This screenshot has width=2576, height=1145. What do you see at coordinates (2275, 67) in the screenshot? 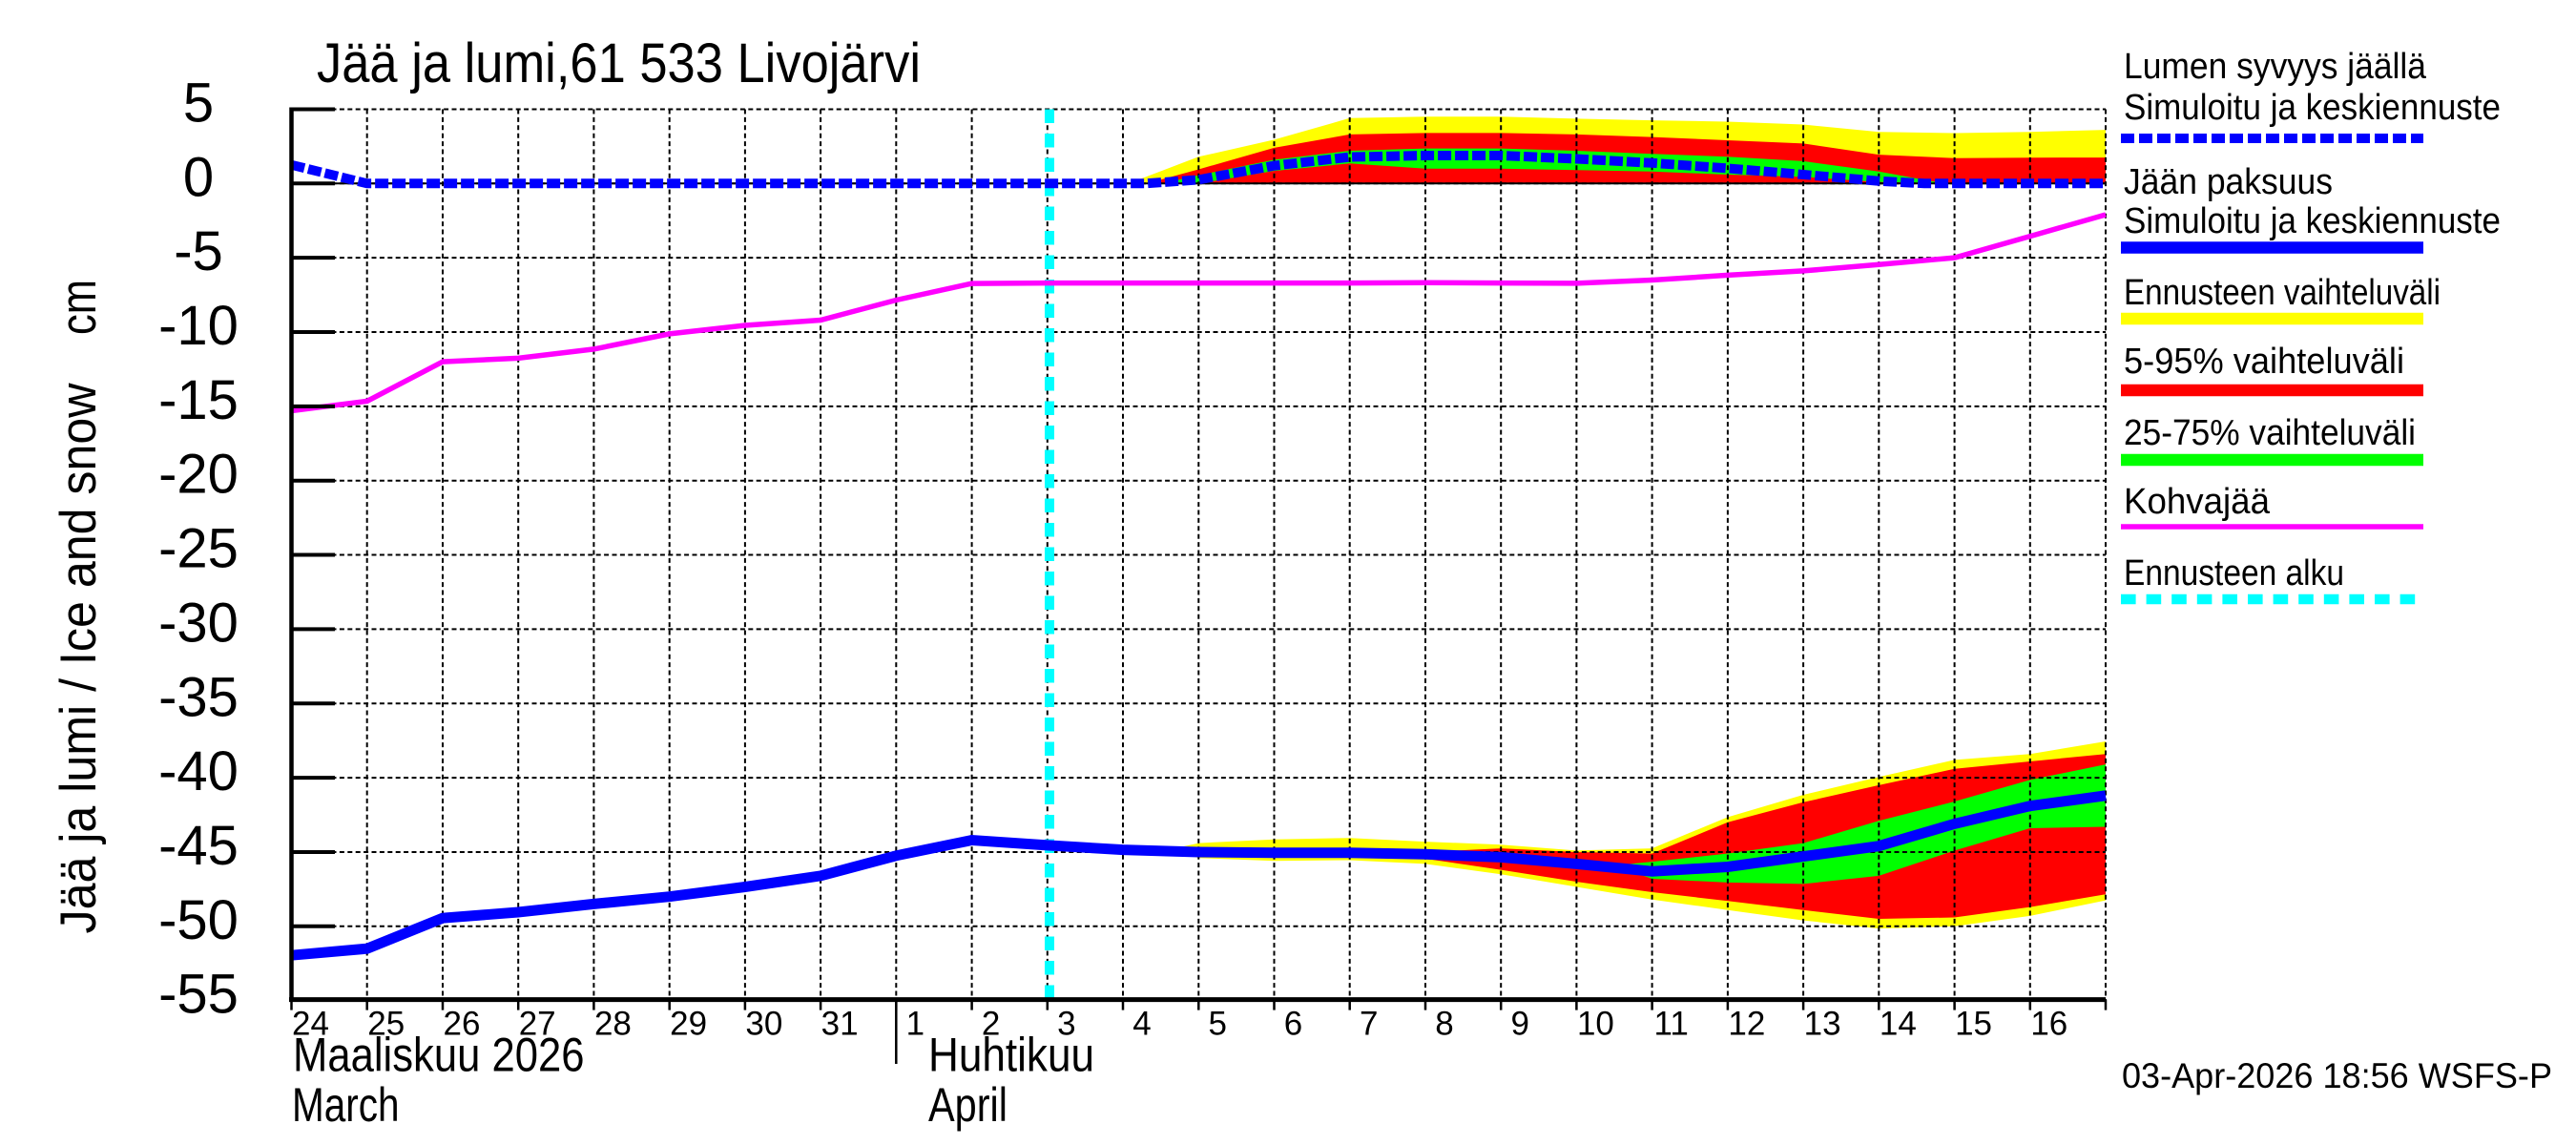
I see `svg-text: Lumen syvyys jäällä` at bounding box center [2275, 67].